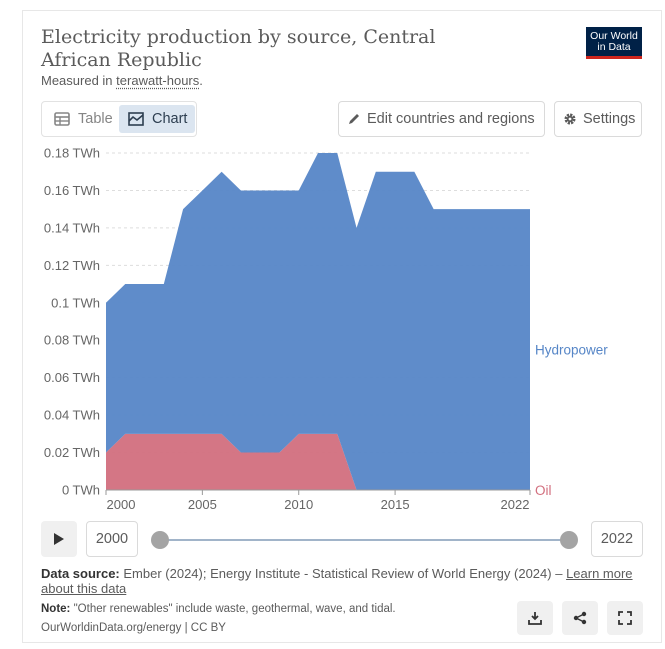 This screenshot has height=649, width=665. What do you see at coordinates (614, 36) in the screenshot?
I see `logo-line1: Our World` at bounding box center [614, 36].